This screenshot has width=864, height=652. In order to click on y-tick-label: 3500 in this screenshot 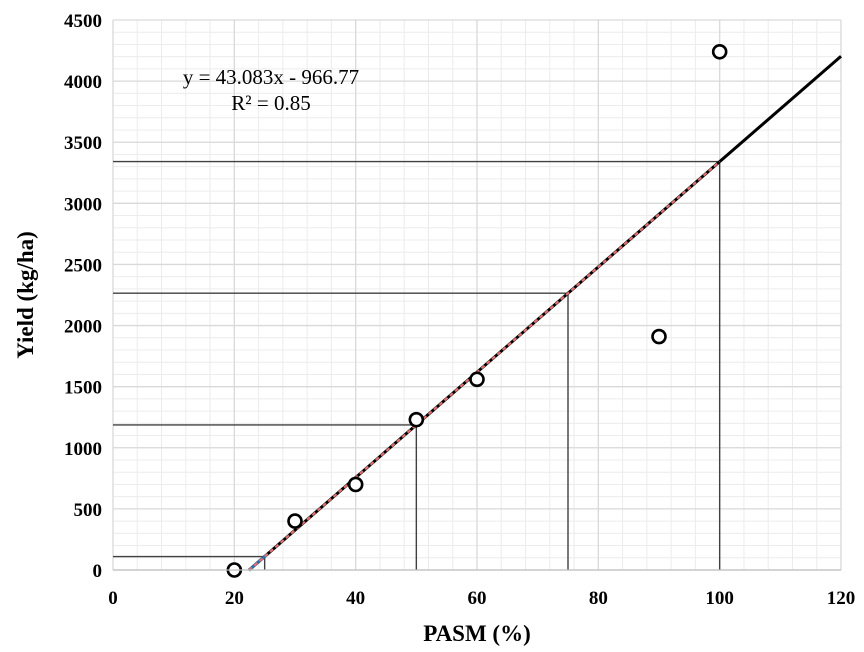, I will do `click(83, 143)`.